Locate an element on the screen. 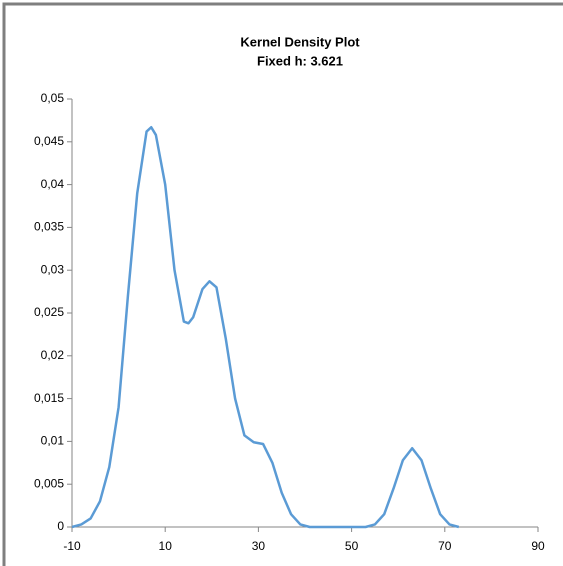 The width and height of the screenshot is (563, 566). y-tick-label: 0,02 is located at coordinates (53, 355).